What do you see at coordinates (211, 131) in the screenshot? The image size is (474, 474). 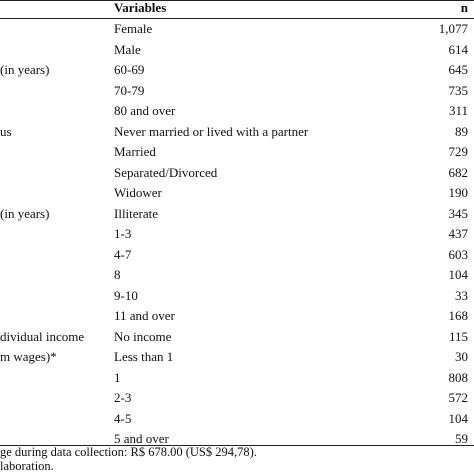 I see `variable-cell: Never married or lived with a partner` at bounding box center [211, 131].